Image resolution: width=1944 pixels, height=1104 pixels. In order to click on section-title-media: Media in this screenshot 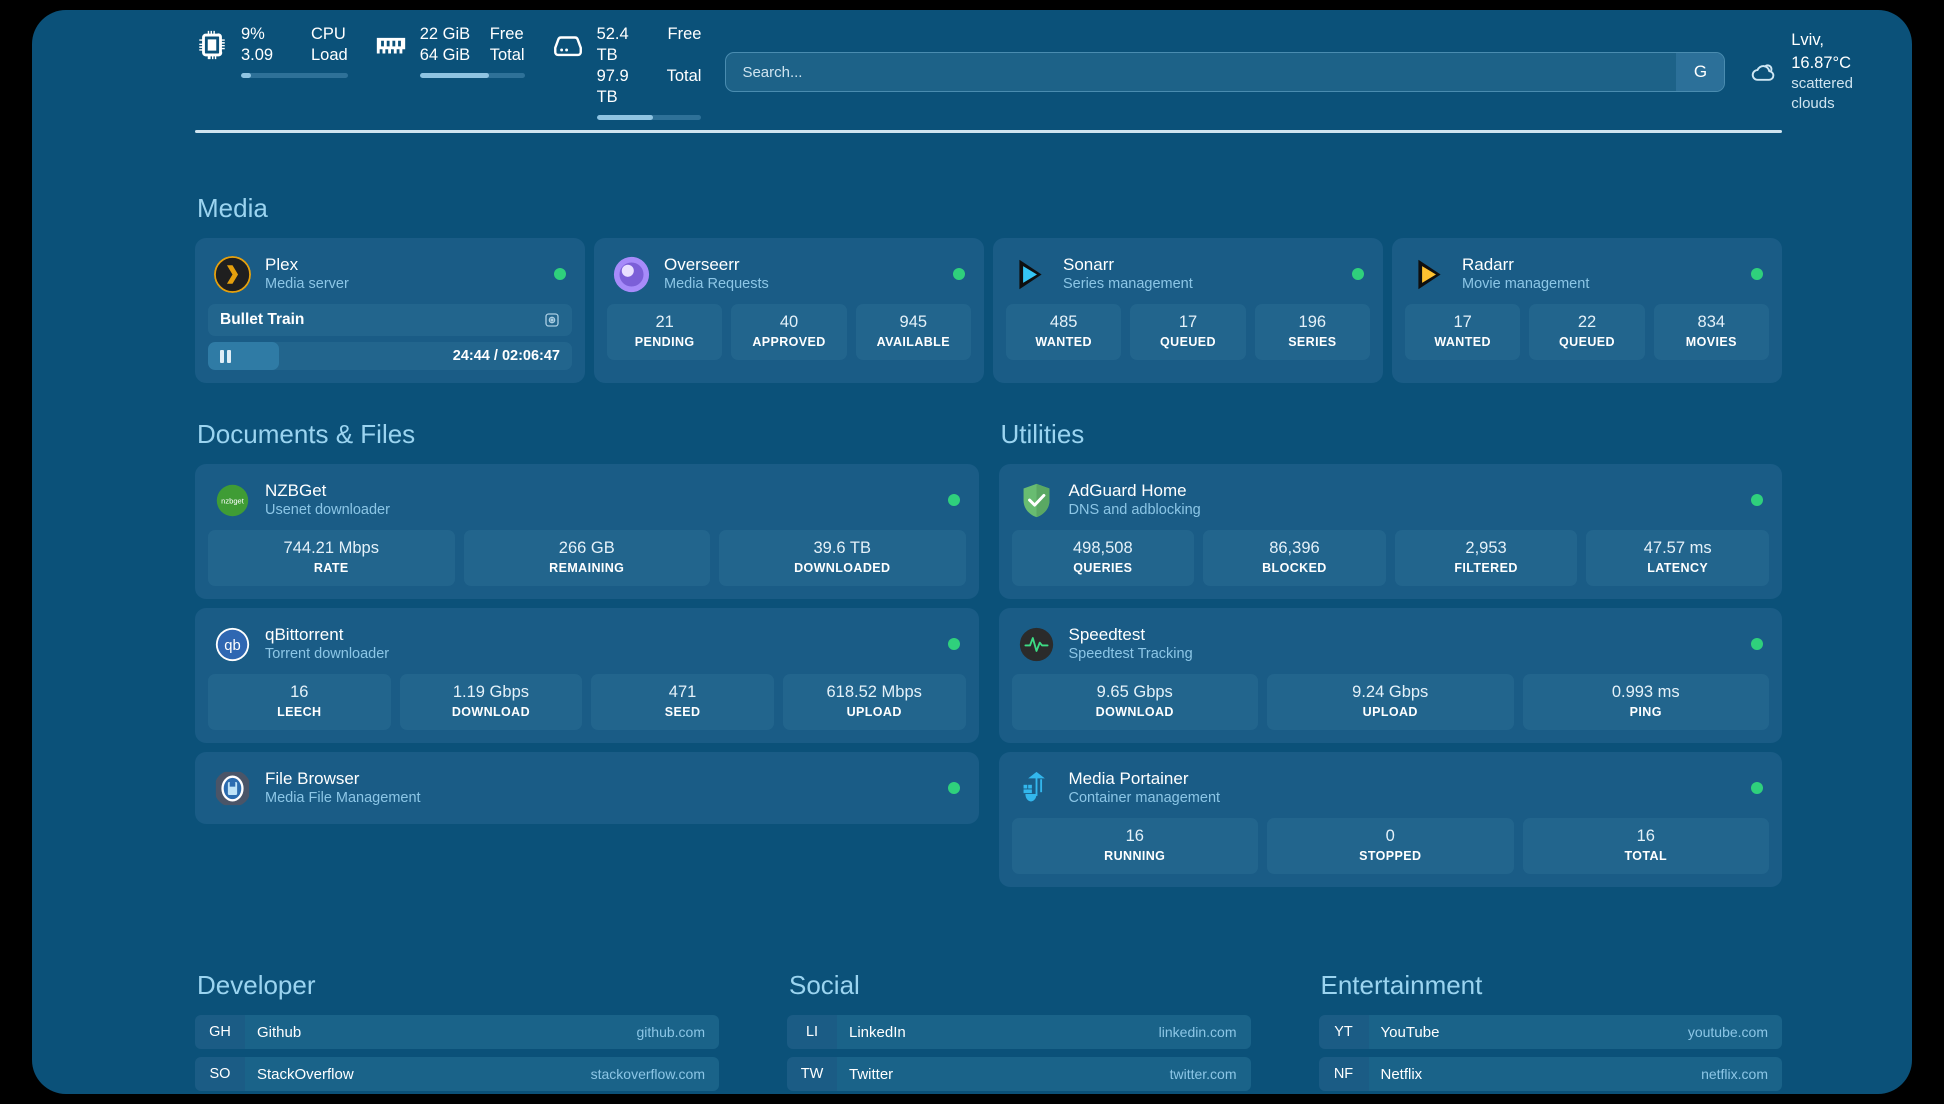, I will do `click(232, 208)`.